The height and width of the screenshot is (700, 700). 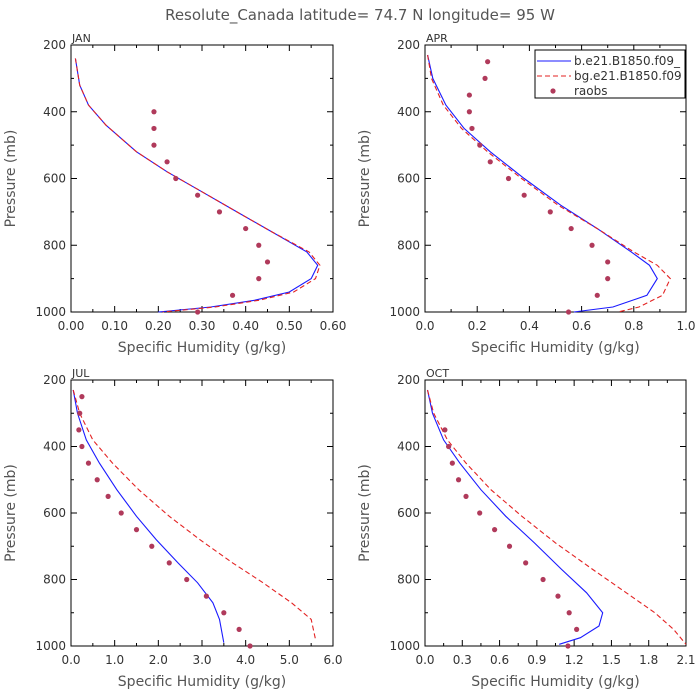 What do you see at coordinates (574, 660) in the screenshot?
I see `x-tick-label: 1.2` at bounding box center [574, 660].